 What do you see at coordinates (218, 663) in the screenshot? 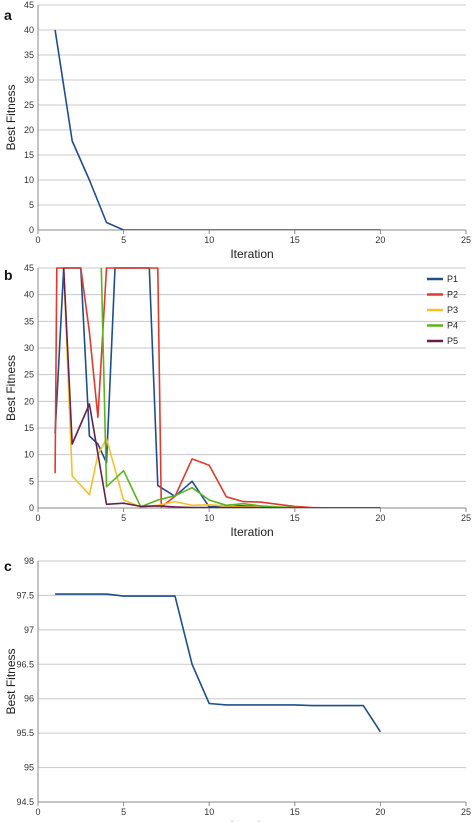
I see `series-line` at bounding box center [218, 663].